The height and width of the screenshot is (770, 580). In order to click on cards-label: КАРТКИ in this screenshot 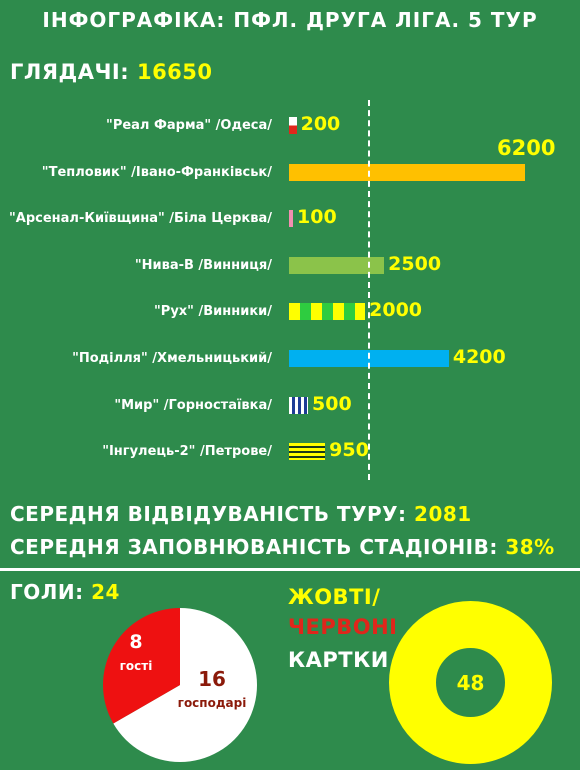, I will do `click(338, 660)`.